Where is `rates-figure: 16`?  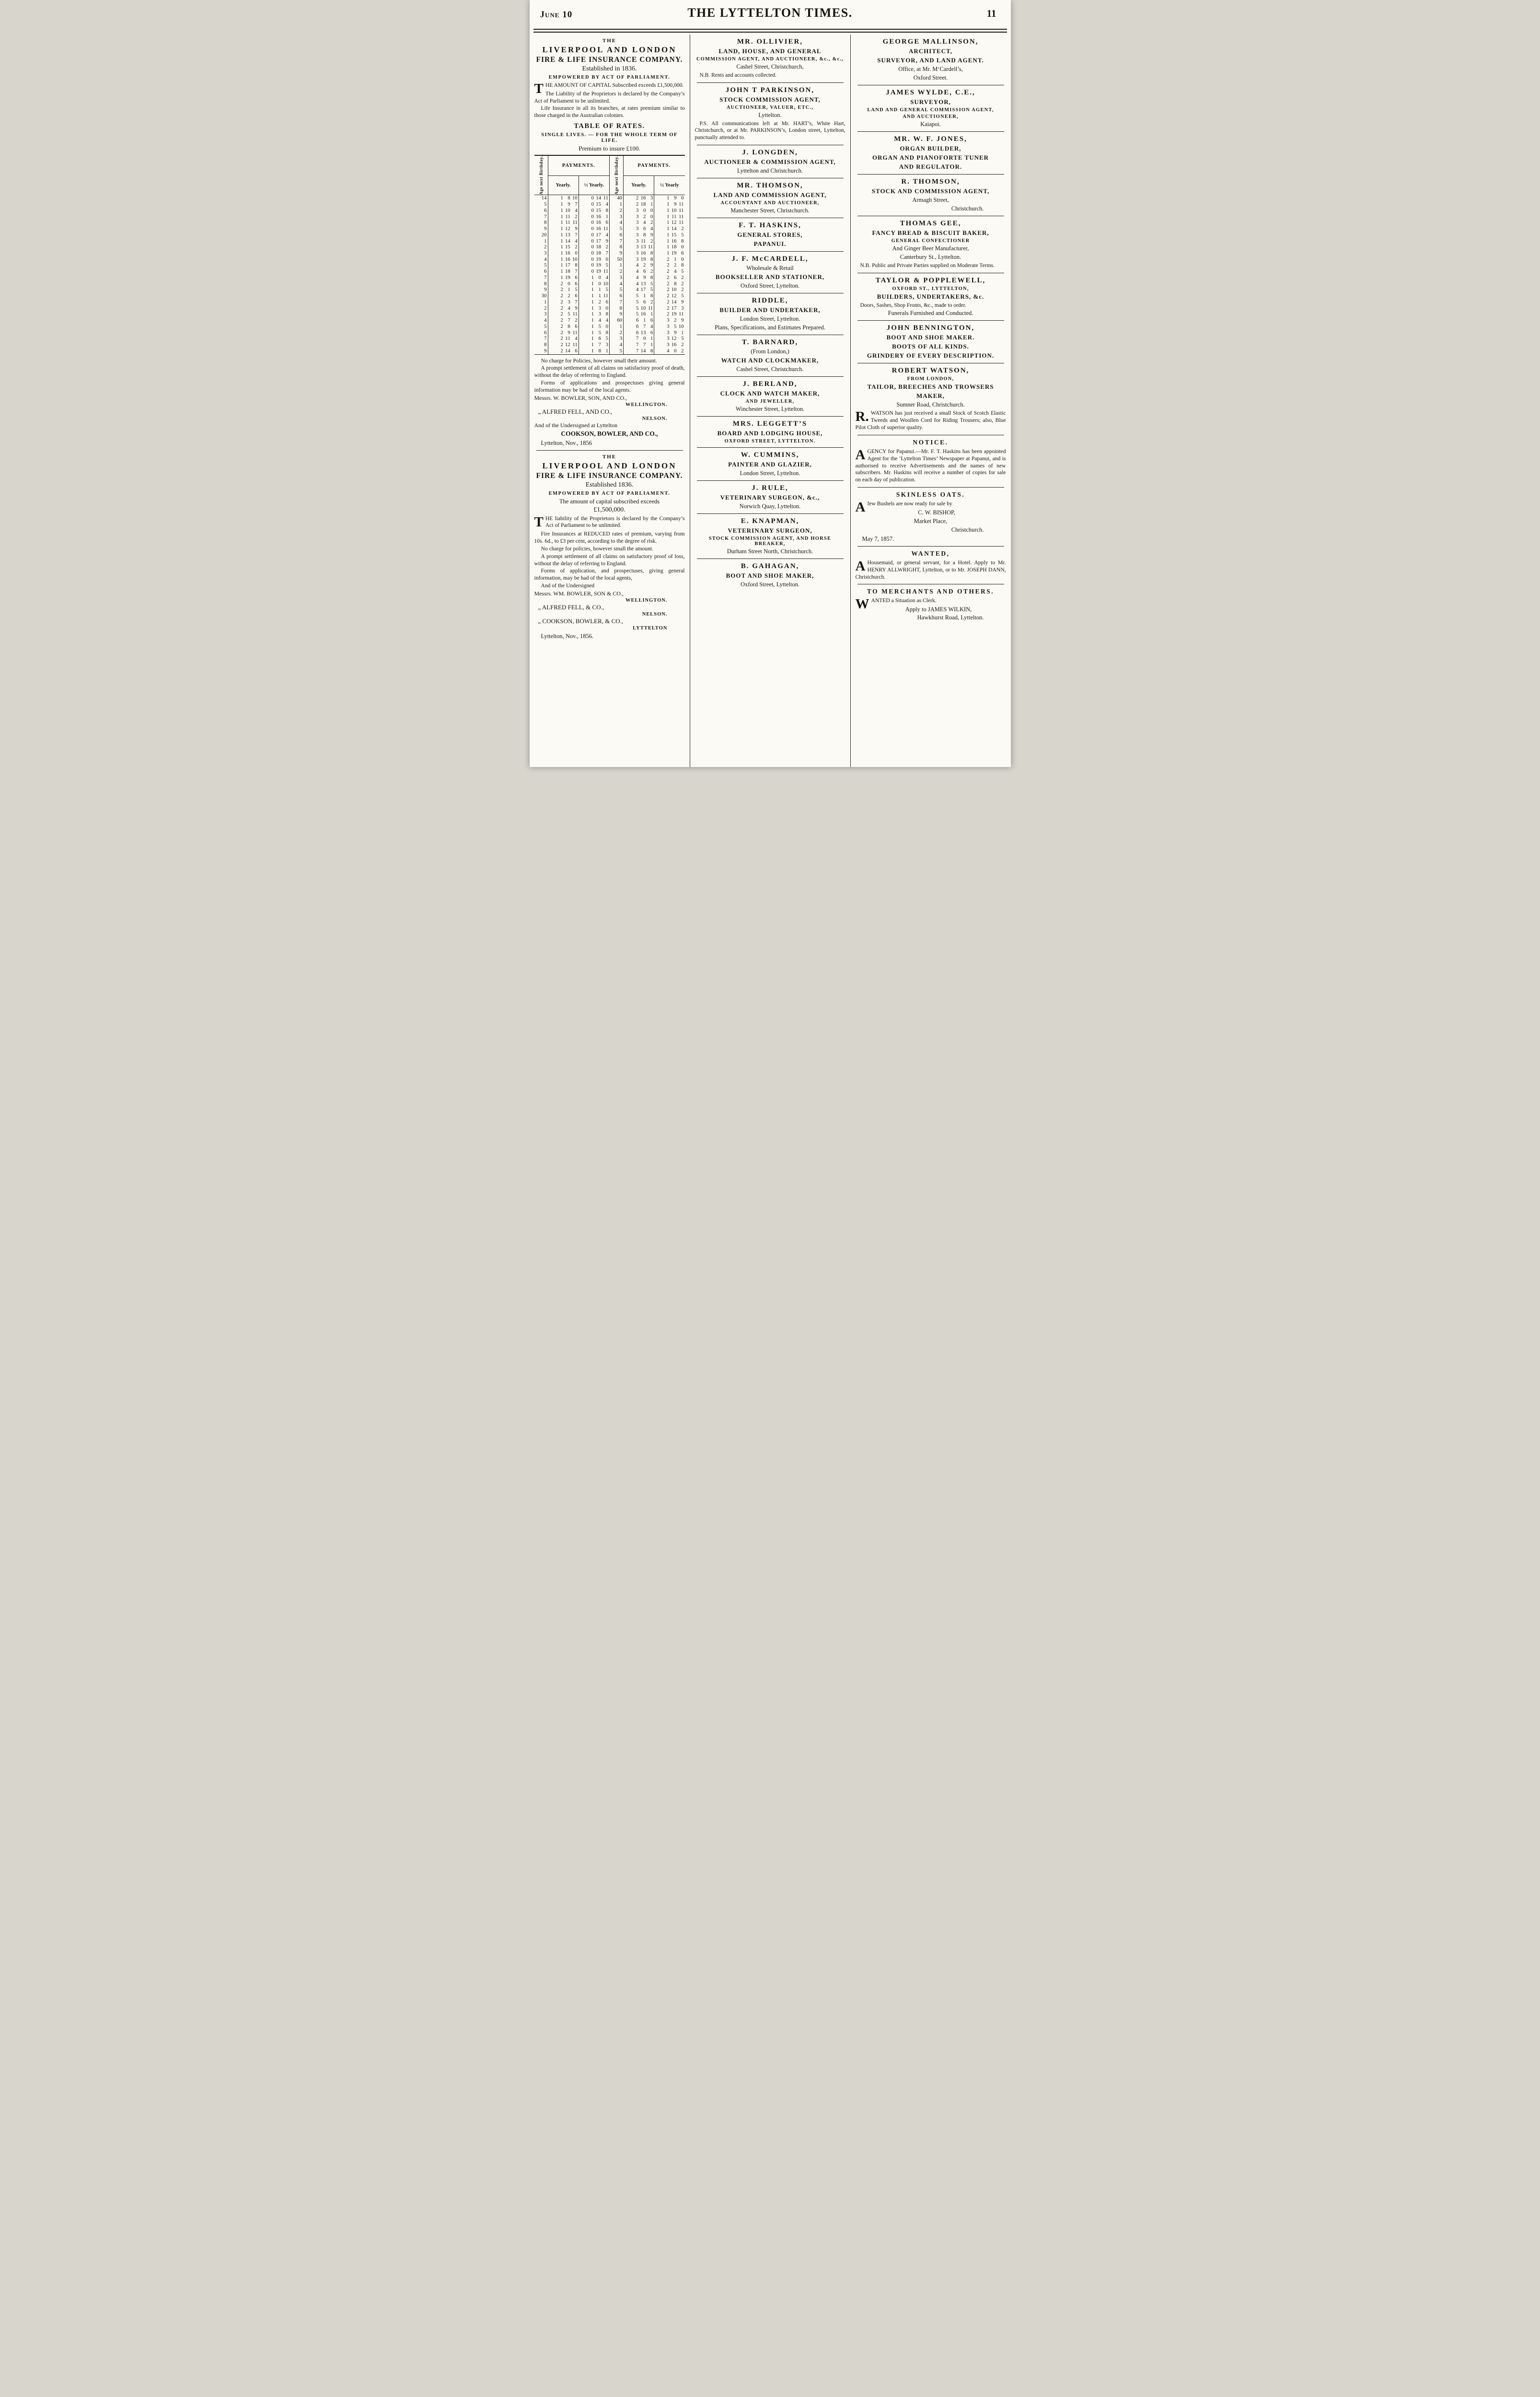
rates-figure: 16 is located at coordinates (674, 345).